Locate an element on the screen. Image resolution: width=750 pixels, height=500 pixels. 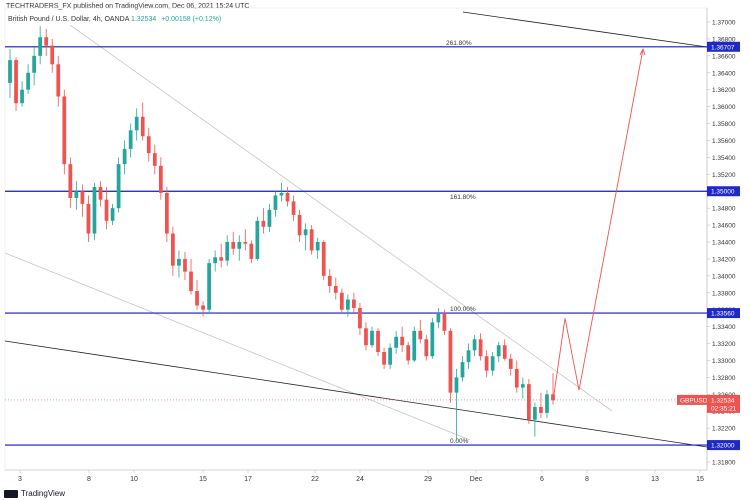
y-tick-label: 1.32200 is located at coordinates (724, 429).